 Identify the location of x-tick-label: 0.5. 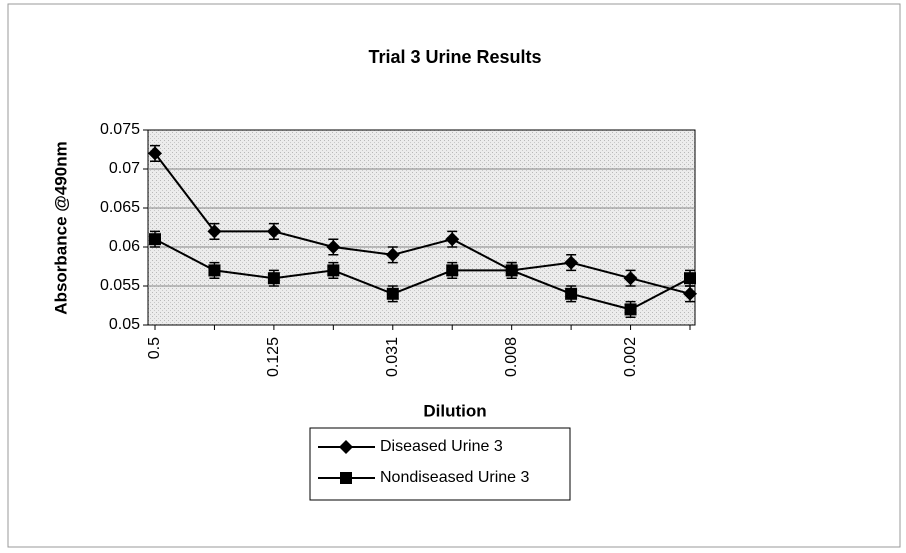
(154, 348).